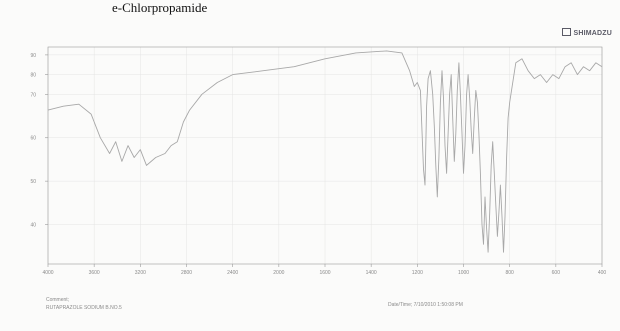  What do you see at coordinates (509, 273) in the screenshot?
I see `x-tick-label: 800` at bounding box center [509, 273].